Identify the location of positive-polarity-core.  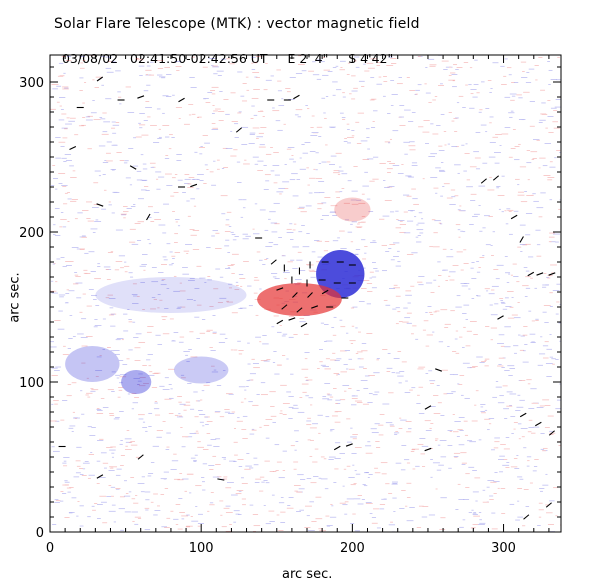
(299, 299).